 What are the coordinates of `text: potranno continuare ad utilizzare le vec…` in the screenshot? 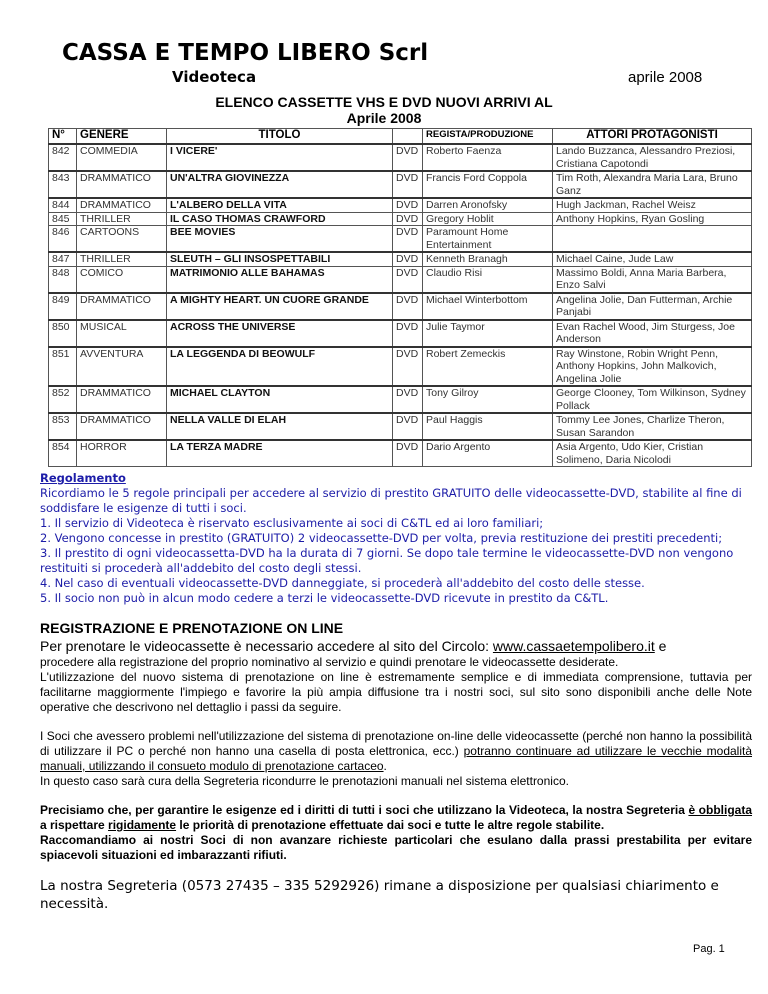 It's located at (396, 758).